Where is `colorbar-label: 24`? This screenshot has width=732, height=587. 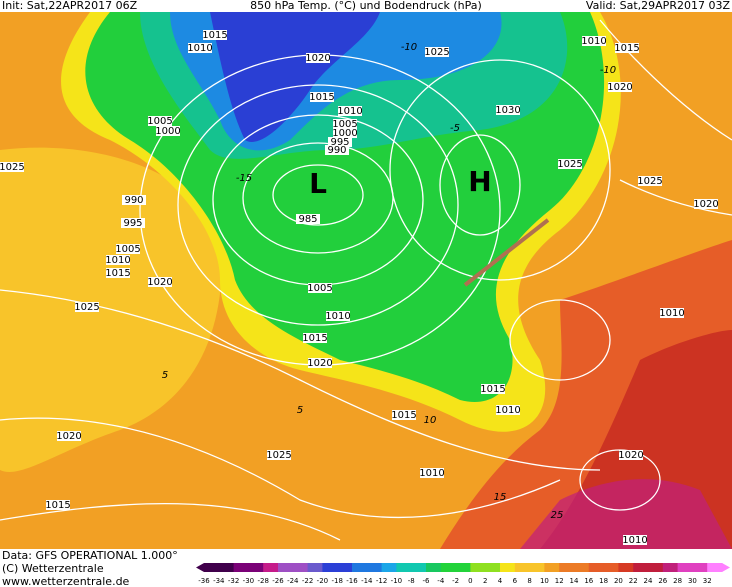 colorbar-label: 24 is located at coordinates (648, 581).